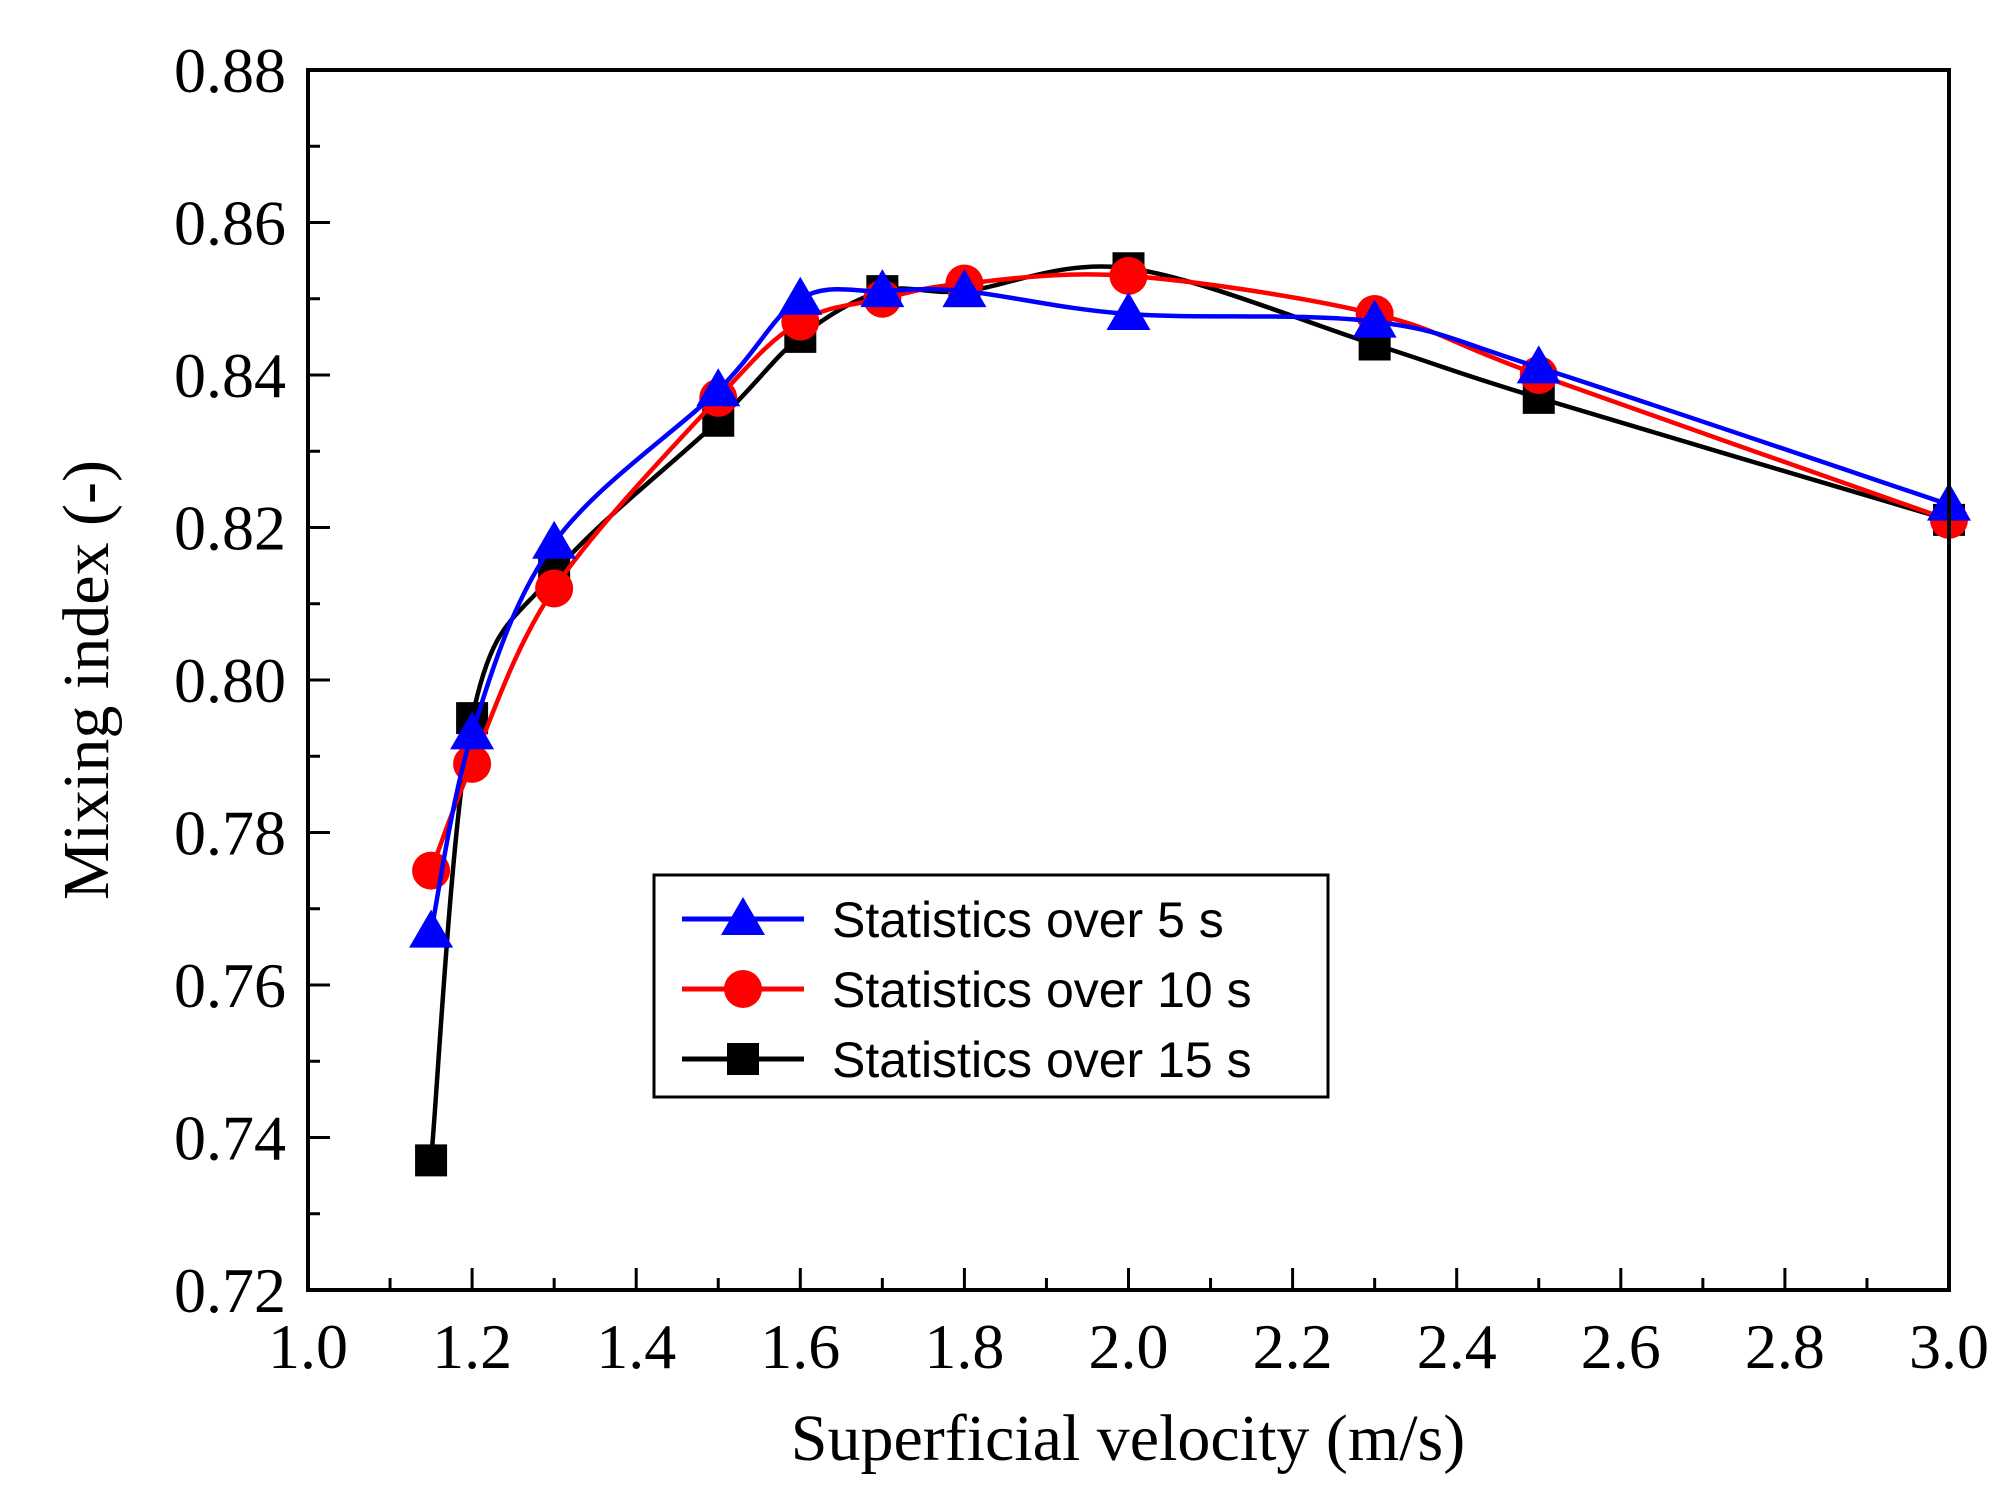 The width and height of the screenshot is (1989, 1487). I want to click on y-tick-label: 0.82, so click(230, 528).